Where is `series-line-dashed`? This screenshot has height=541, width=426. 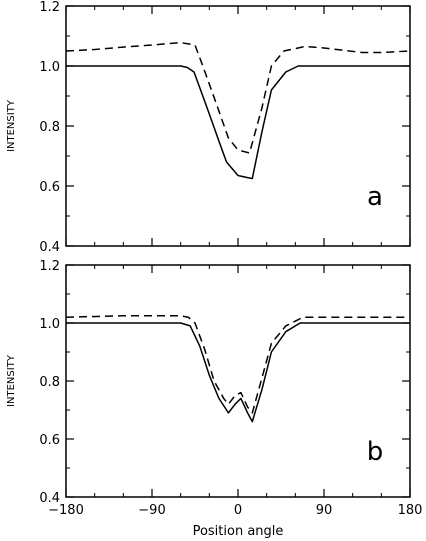 series-line-dashed is located at coordinates (237, 364).